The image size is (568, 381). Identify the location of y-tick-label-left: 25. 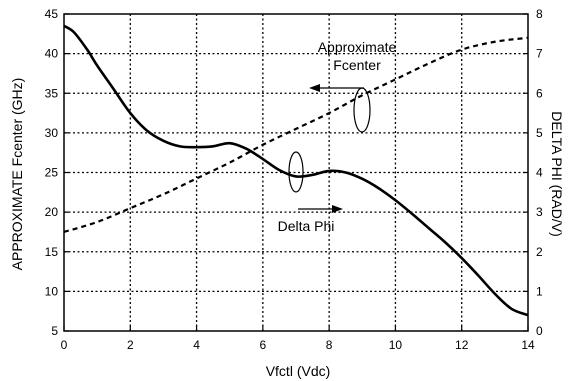
(52, 173).